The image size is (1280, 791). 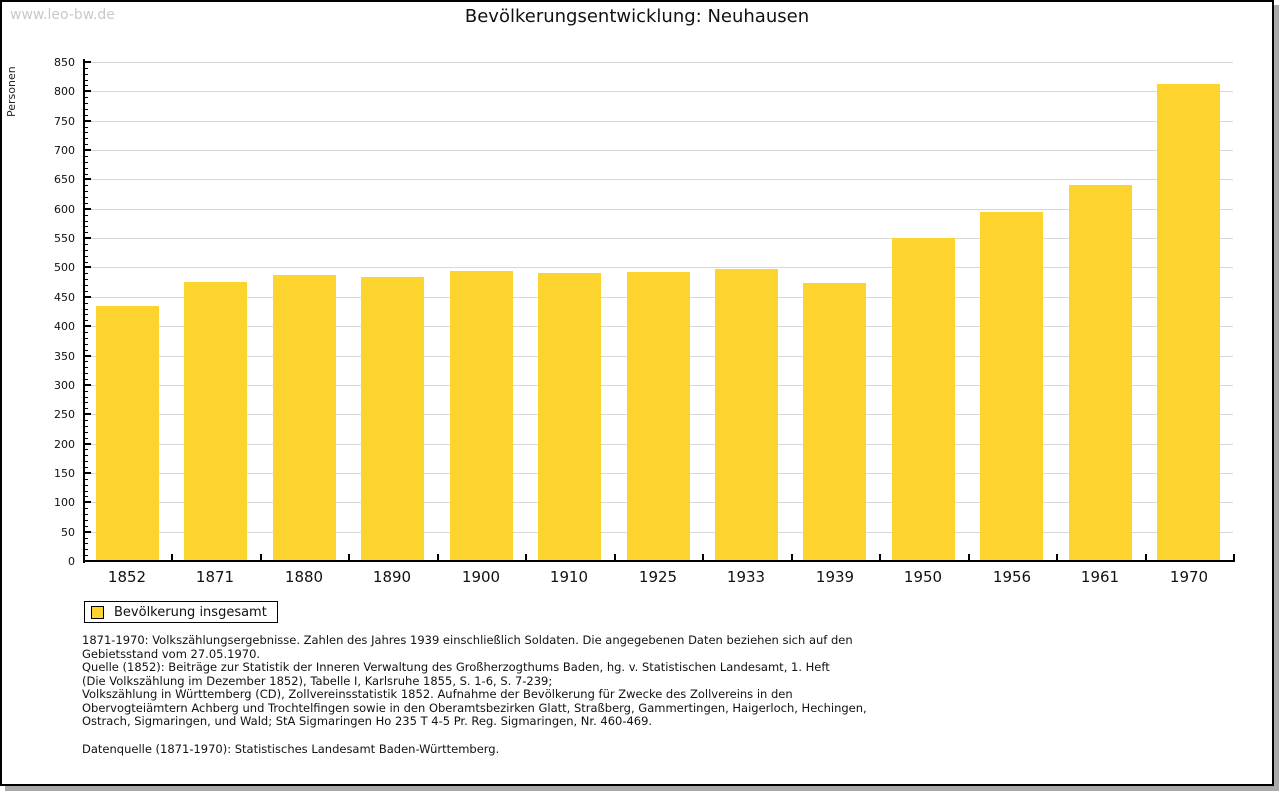 I want to click on y-tick-label-150: 150, so click(x=64, y=473).